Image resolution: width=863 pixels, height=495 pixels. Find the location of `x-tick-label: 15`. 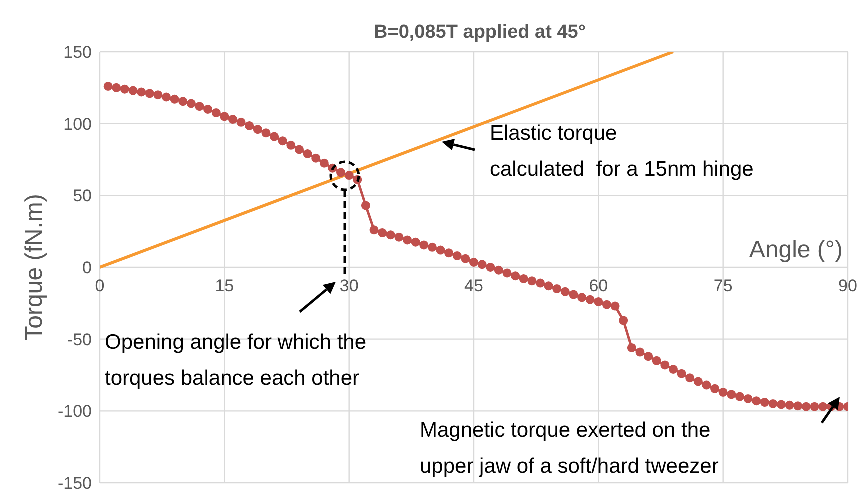

x-tick-label: 15 is located at coordinates (224, 286).